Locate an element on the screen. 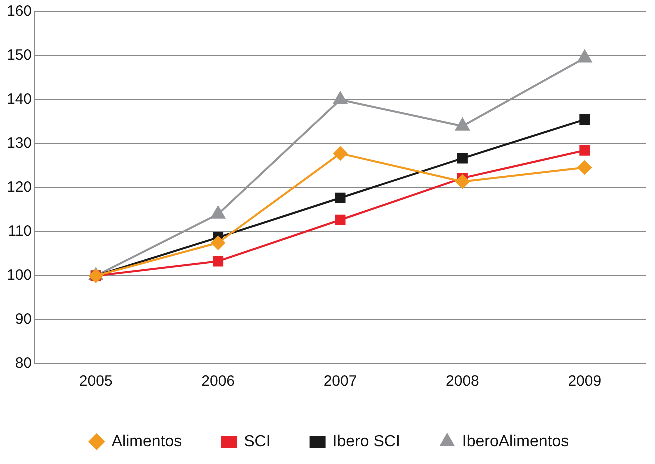 The width and height of the screenshot is (655, 464). x-tick-label: 2007 is located at coordinates (341, 381).